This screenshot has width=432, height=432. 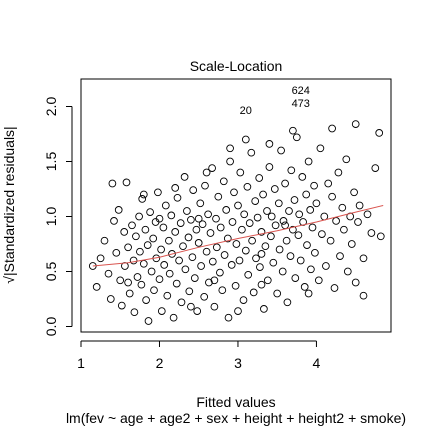 I want to click on x-tick-label: 2, so click(x=160, y=363).